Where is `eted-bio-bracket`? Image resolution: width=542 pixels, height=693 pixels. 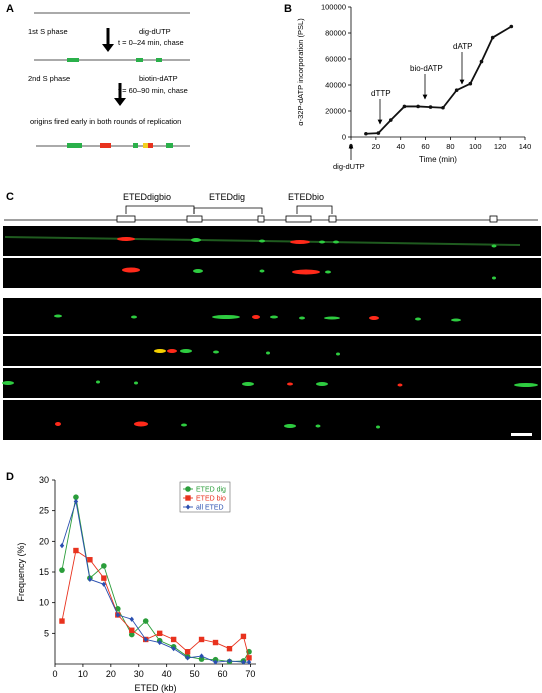 eted-bio-bracket is located at coordinates (314, 209).